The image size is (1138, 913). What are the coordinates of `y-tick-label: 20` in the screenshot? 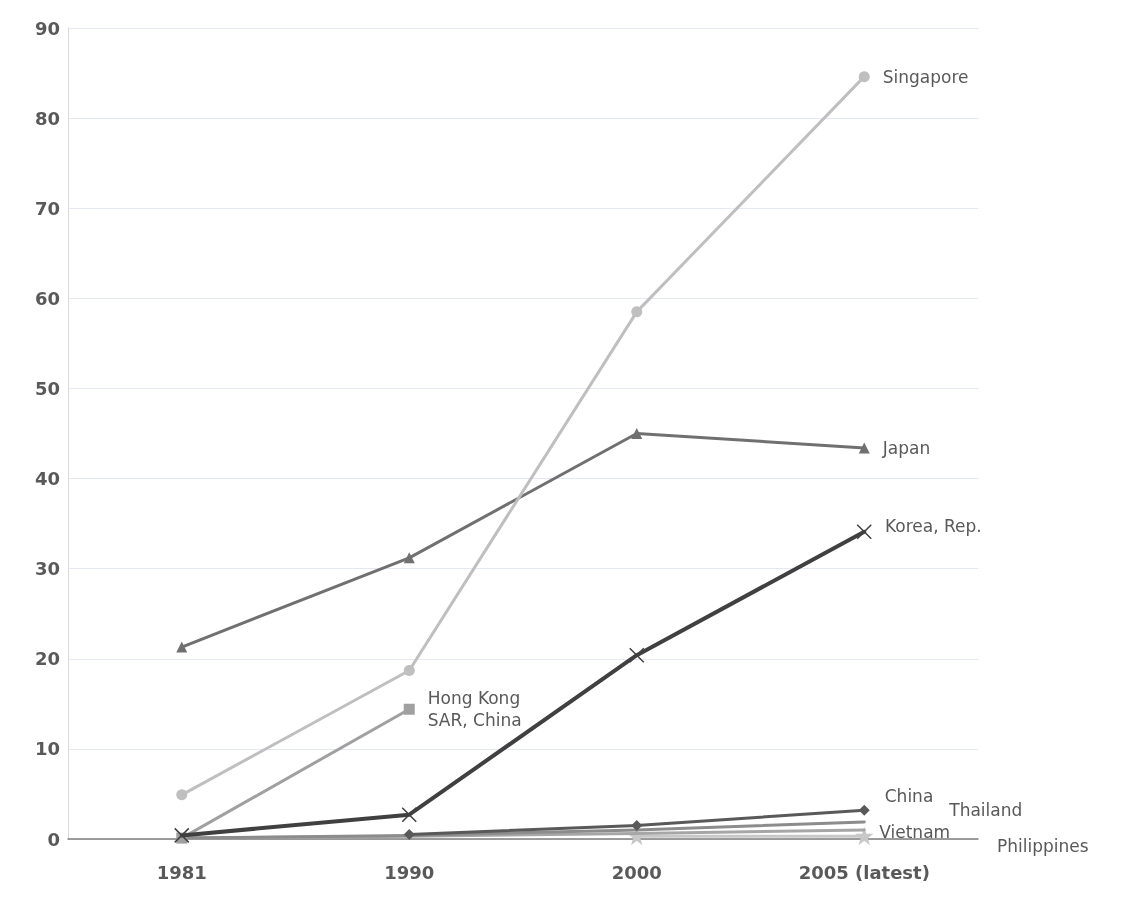 It's located at (47, 659).